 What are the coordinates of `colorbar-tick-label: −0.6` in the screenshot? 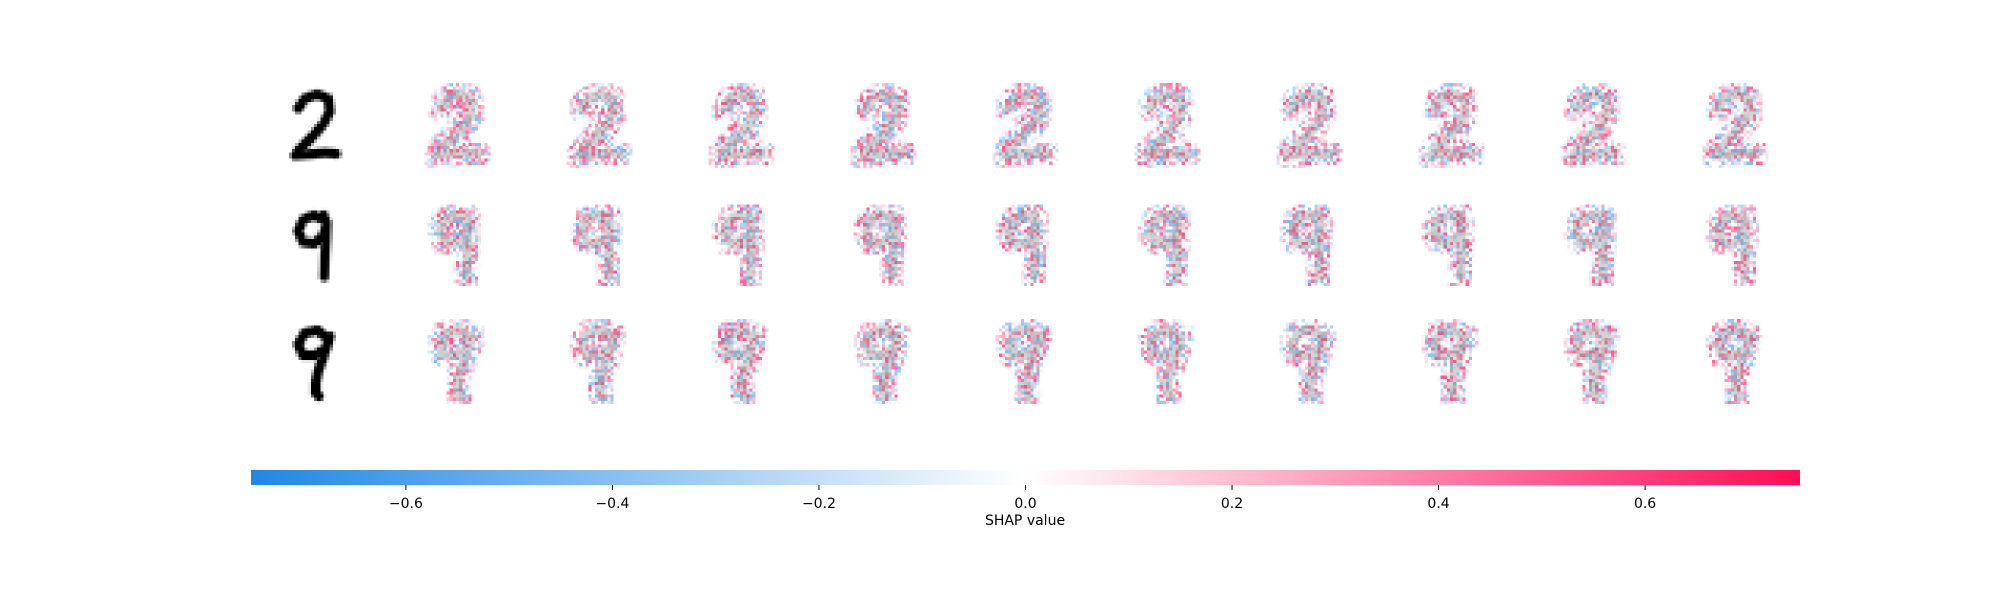 It's located at (406, 504).